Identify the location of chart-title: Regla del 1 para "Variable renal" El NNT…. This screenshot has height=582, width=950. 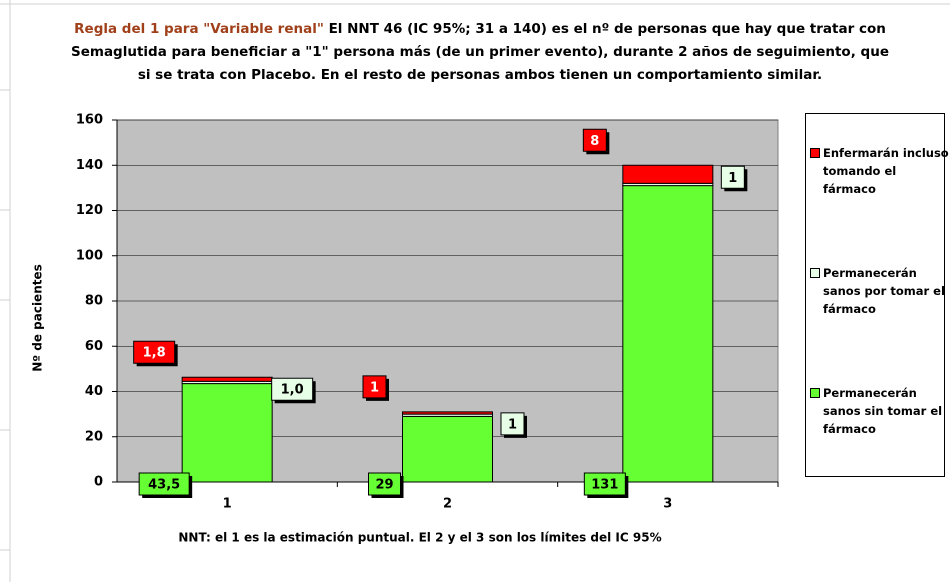
(480, 52).